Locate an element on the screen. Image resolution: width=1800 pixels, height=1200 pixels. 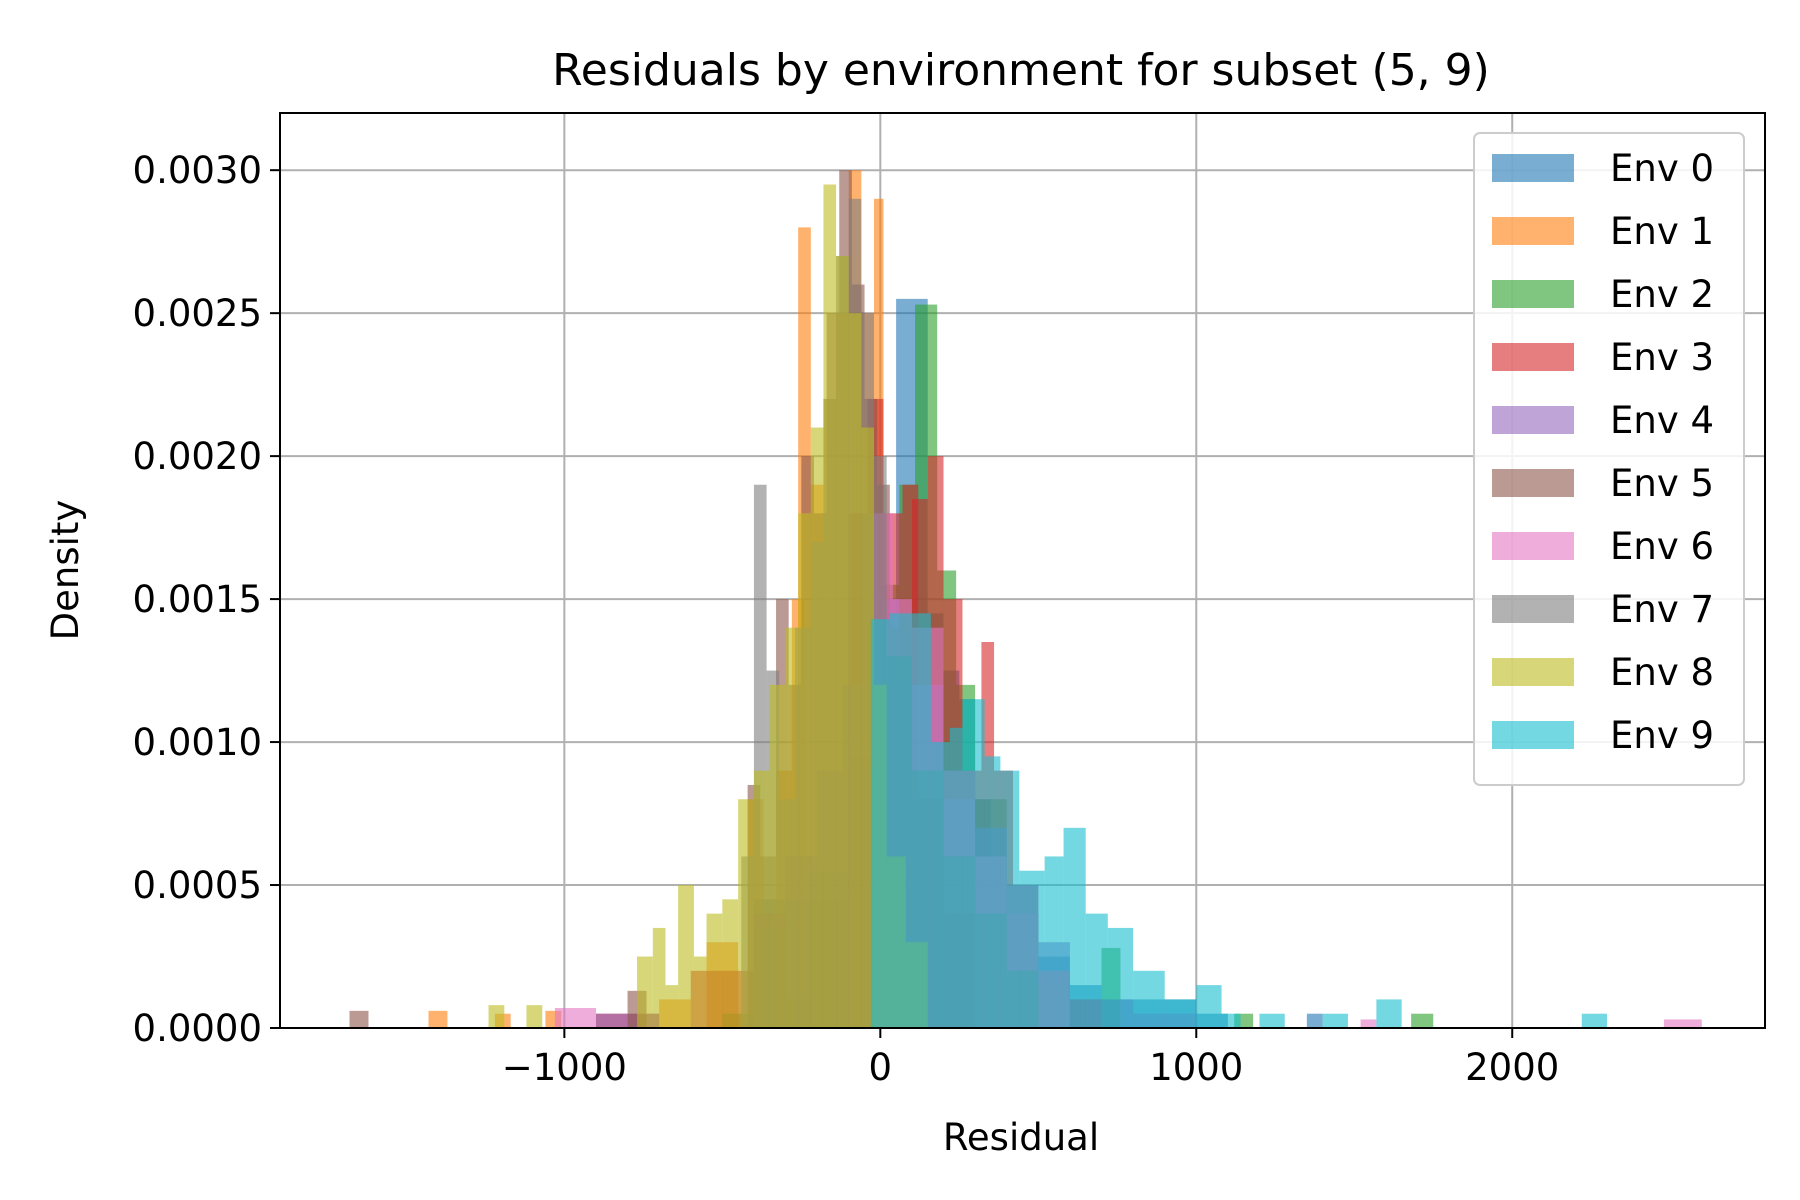
x-tick-label: 0 is located at coordinates (881, 1067).